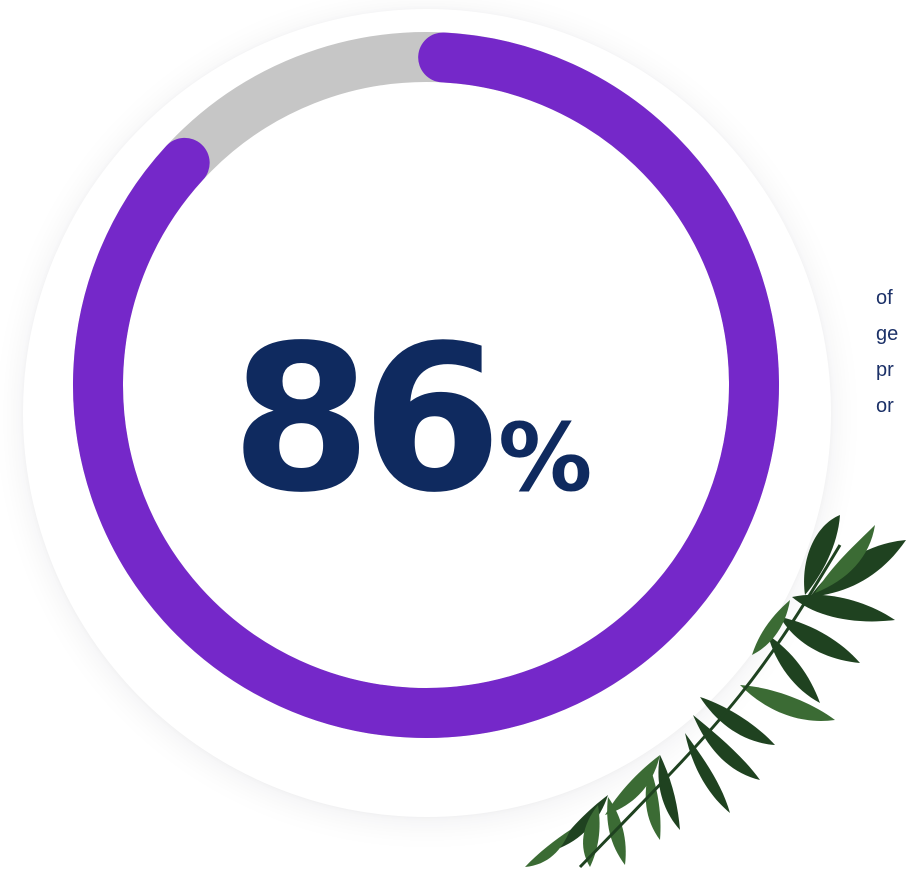  What do you see at coordinates (885, 370) in the screenshot?
I see `caption-line: pr` at bounding box center [885, 370].